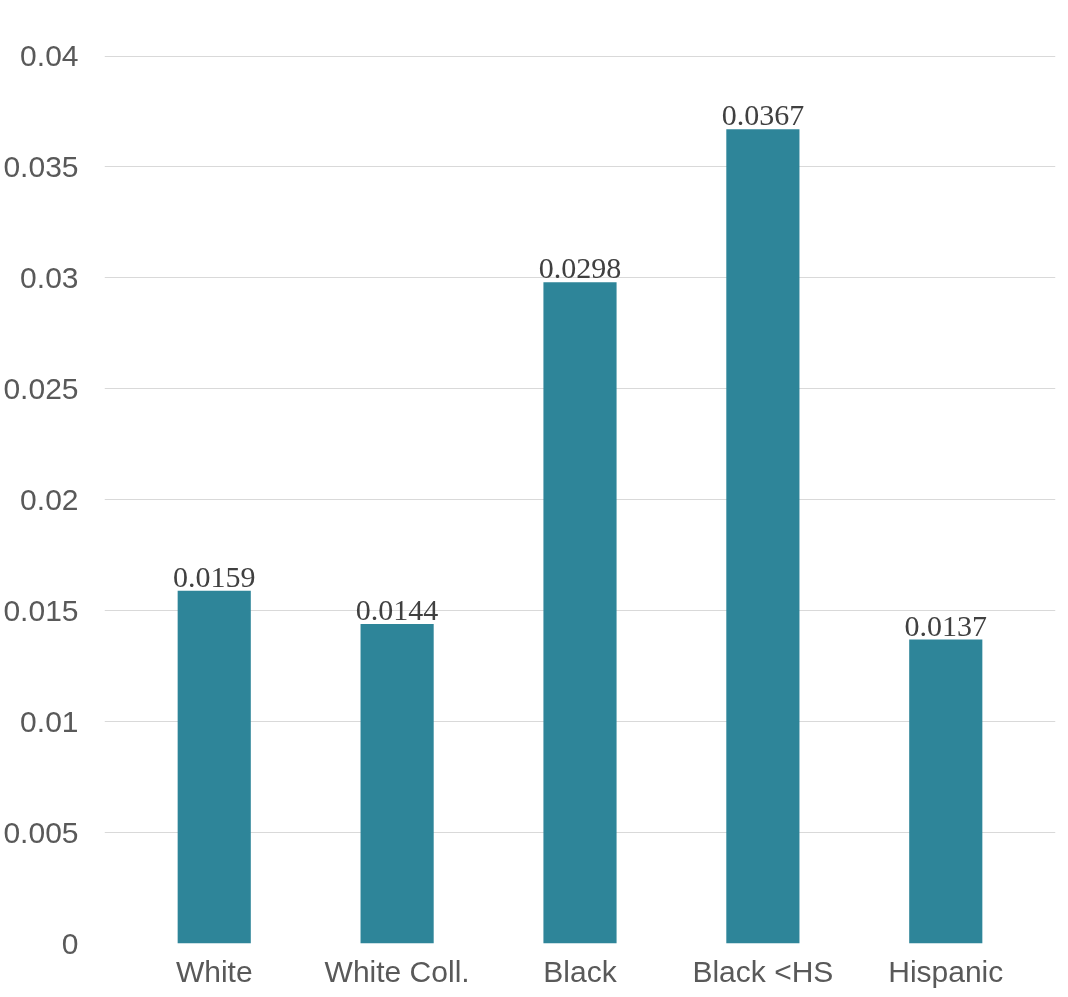 The height and width of the screenshot is (997, 1068). What do you see at coordinates (763, 115) in the screenshot?
I see `data-label: 0.0367` at bounding box center [763, 115].